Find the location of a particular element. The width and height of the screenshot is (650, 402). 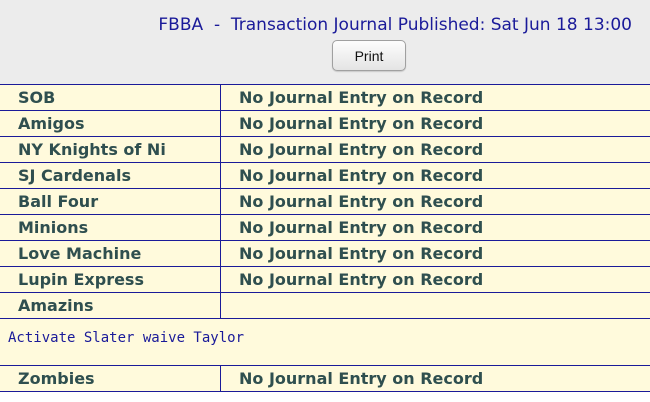

table-row: Amazins is located at coordinates (325, 306).